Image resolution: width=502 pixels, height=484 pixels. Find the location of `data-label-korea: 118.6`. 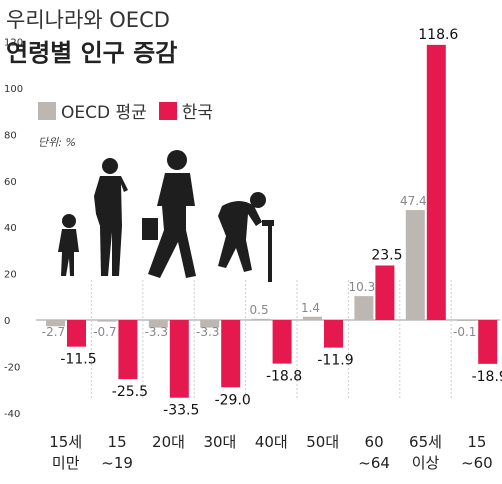

data-label-korea: 118.6 is located at coordinates (438, 35).